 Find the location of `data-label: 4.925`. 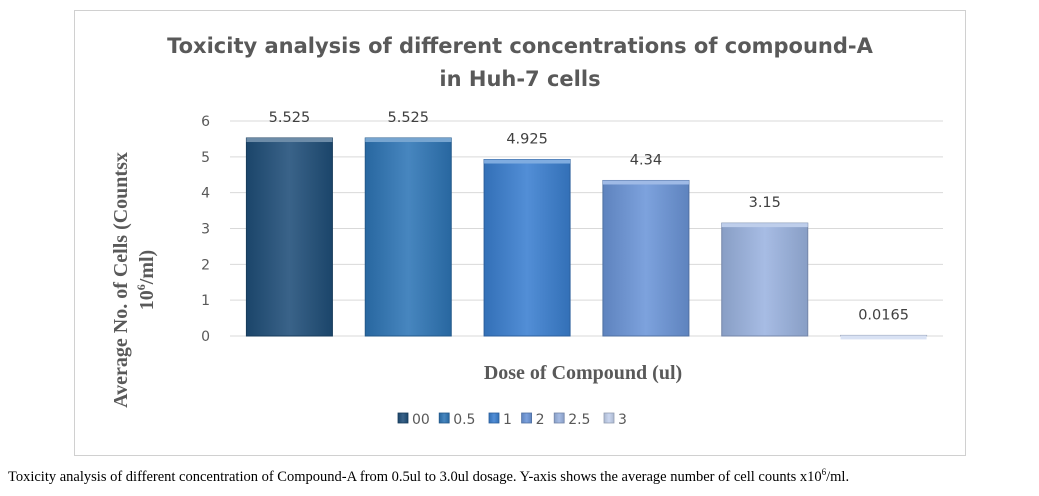

data-label: 4.925 is located at coordinates (527, 140).